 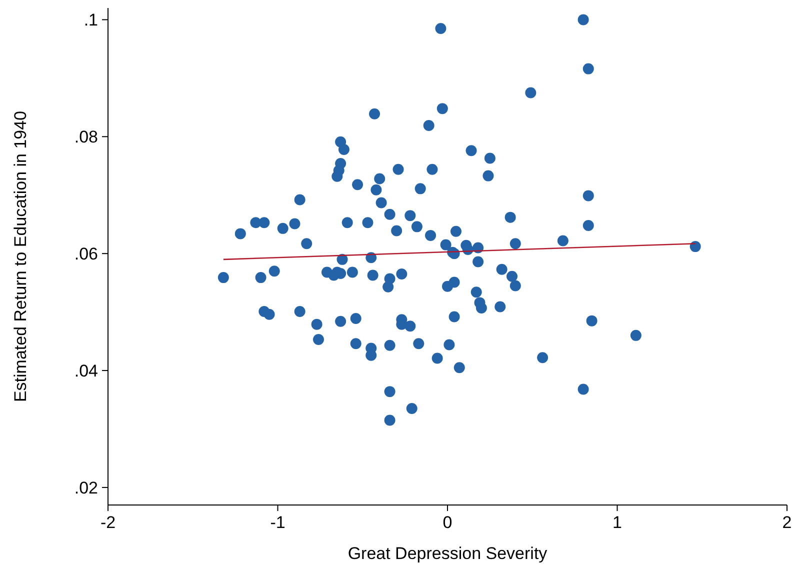 What do you see at coordinates (20, 256) in the screenshot?
I see `y-axis-title: Estimated Return to Education in 1940` at bounding box center [20, 256].